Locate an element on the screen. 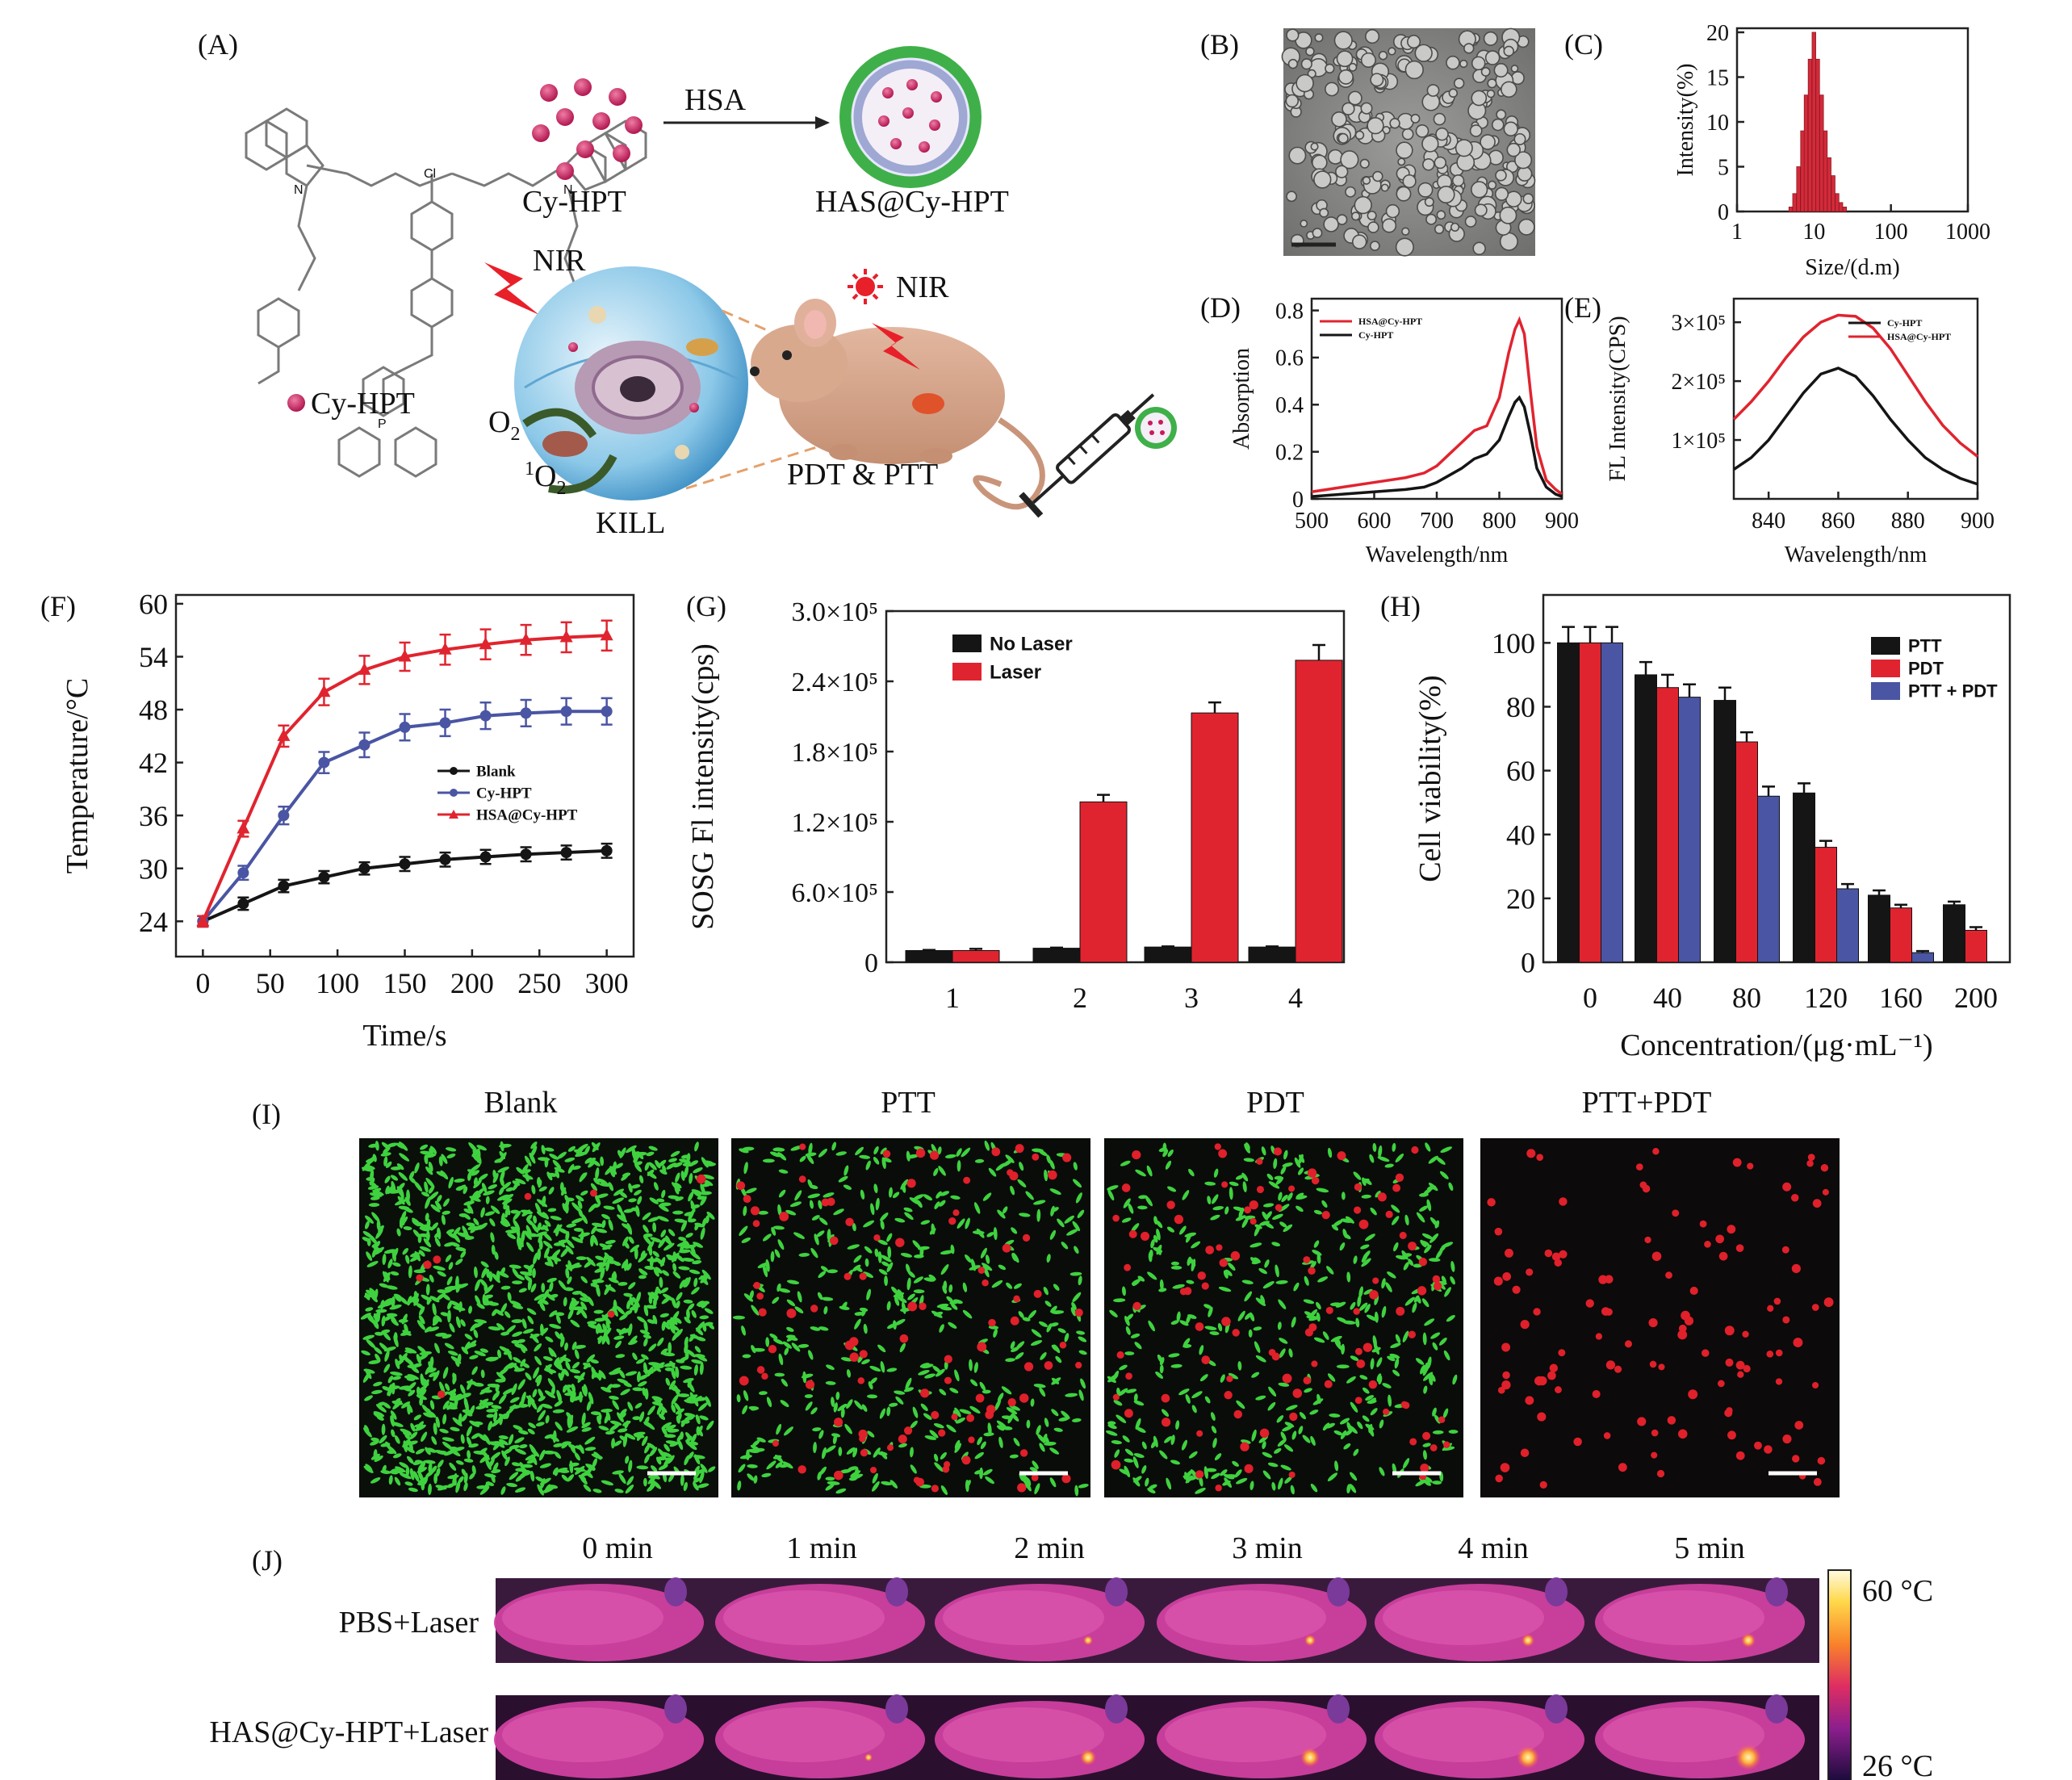 The image size is (2072, 1780). chart-c-xtick-label: 1 is located at coordinates (1737, 232).